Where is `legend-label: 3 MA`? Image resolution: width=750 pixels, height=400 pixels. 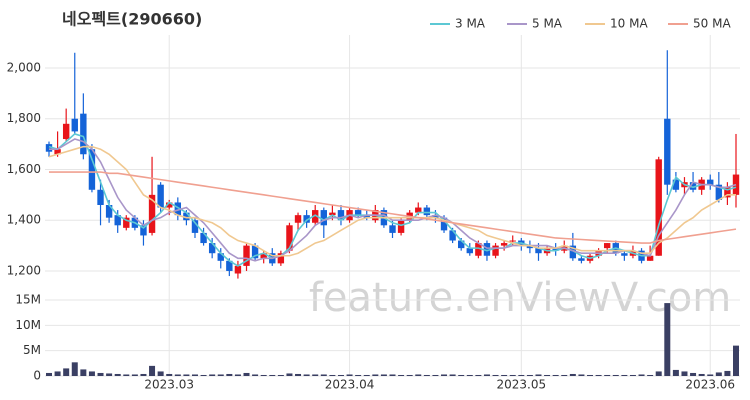 legend-label: 3 MA is located at coordinates (470, 24).